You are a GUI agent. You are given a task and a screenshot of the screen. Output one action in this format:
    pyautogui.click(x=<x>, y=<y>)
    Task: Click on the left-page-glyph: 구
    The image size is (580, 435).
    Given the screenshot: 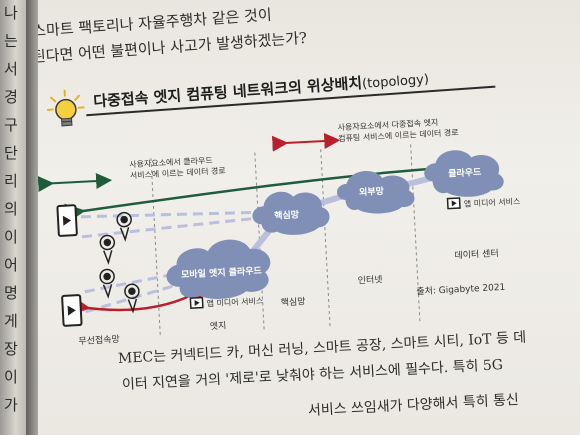 What is the action you would take?
    pyautogui.click(x=11, y=125)
    